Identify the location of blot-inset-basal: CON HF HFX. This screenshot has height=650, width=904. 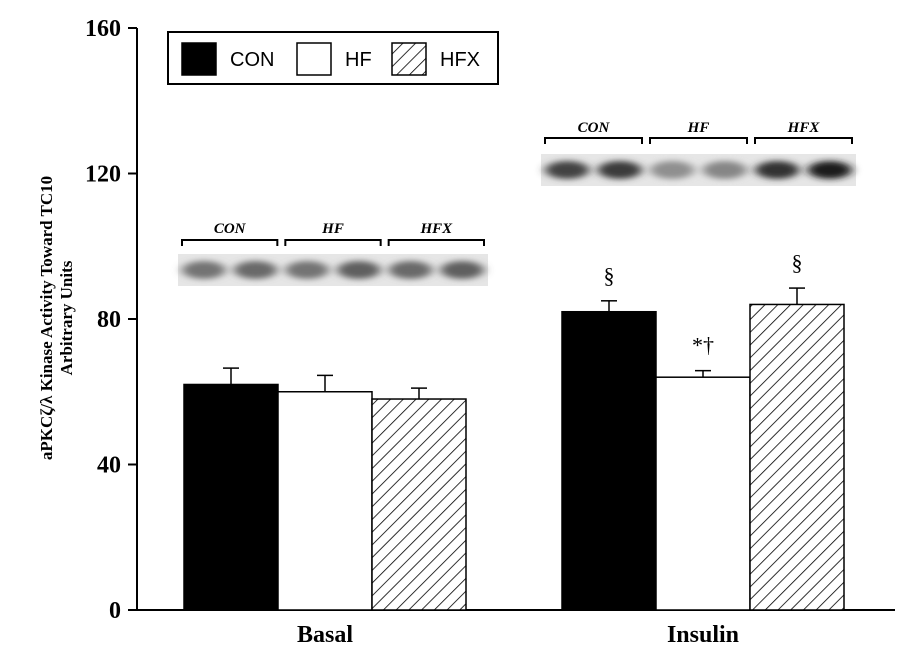
(333, 253).